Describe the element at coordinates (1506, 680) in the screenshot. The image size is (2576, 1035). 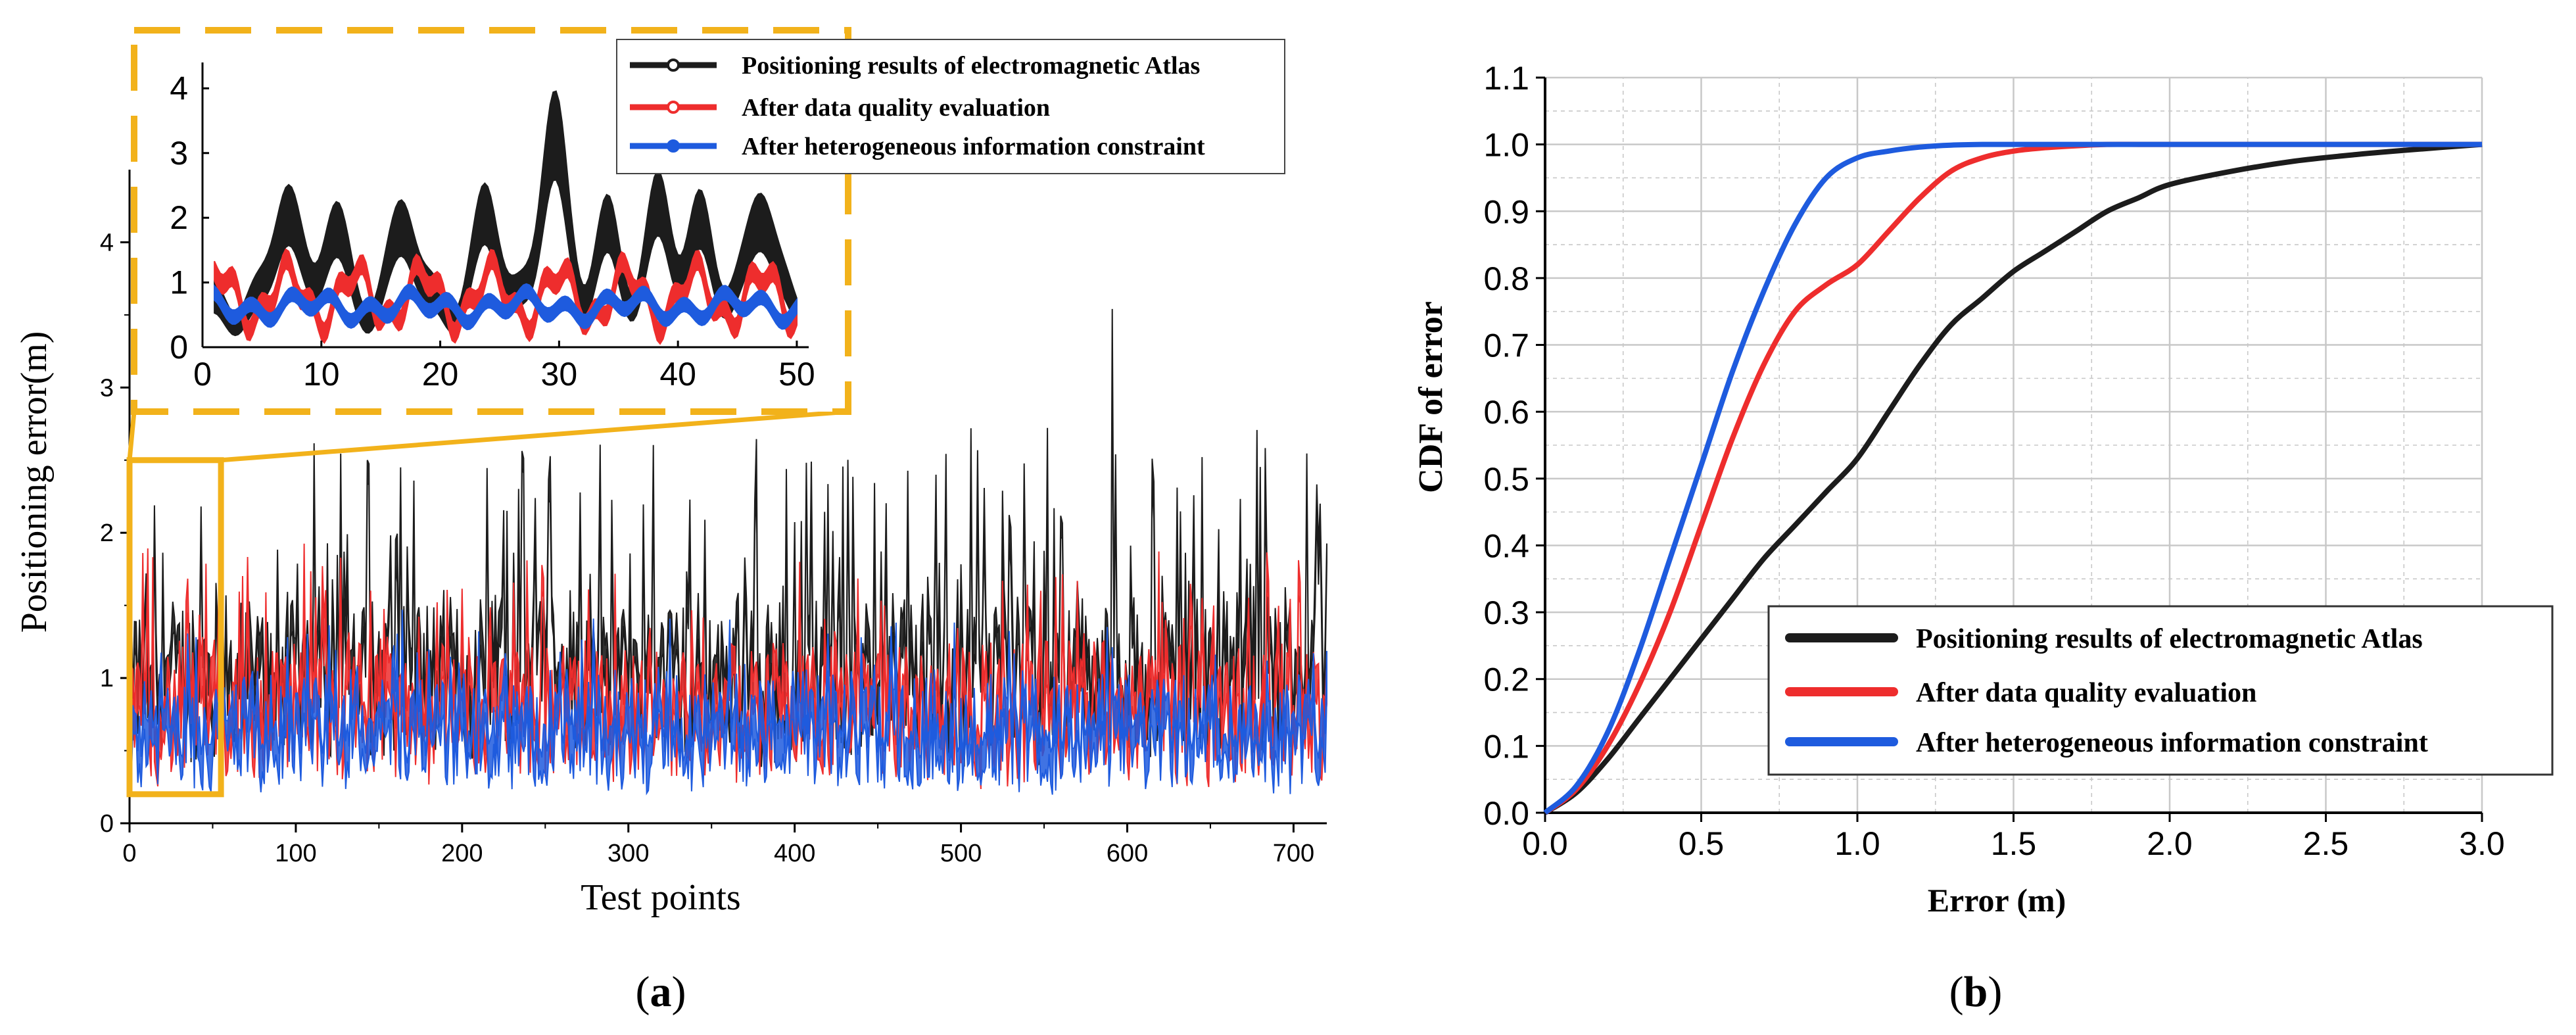
I see `panel-b-y-tick-label: 0.2` at that location.